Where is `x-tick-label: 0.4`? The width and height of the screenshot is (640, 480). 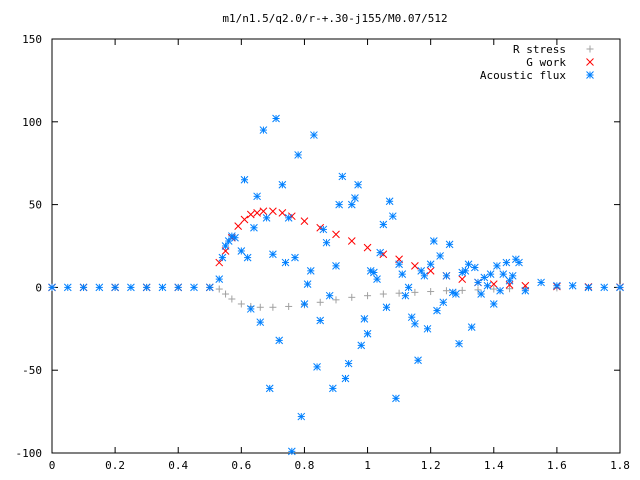 x-tick-label: 0.4 is located at coordinates (178, 465).